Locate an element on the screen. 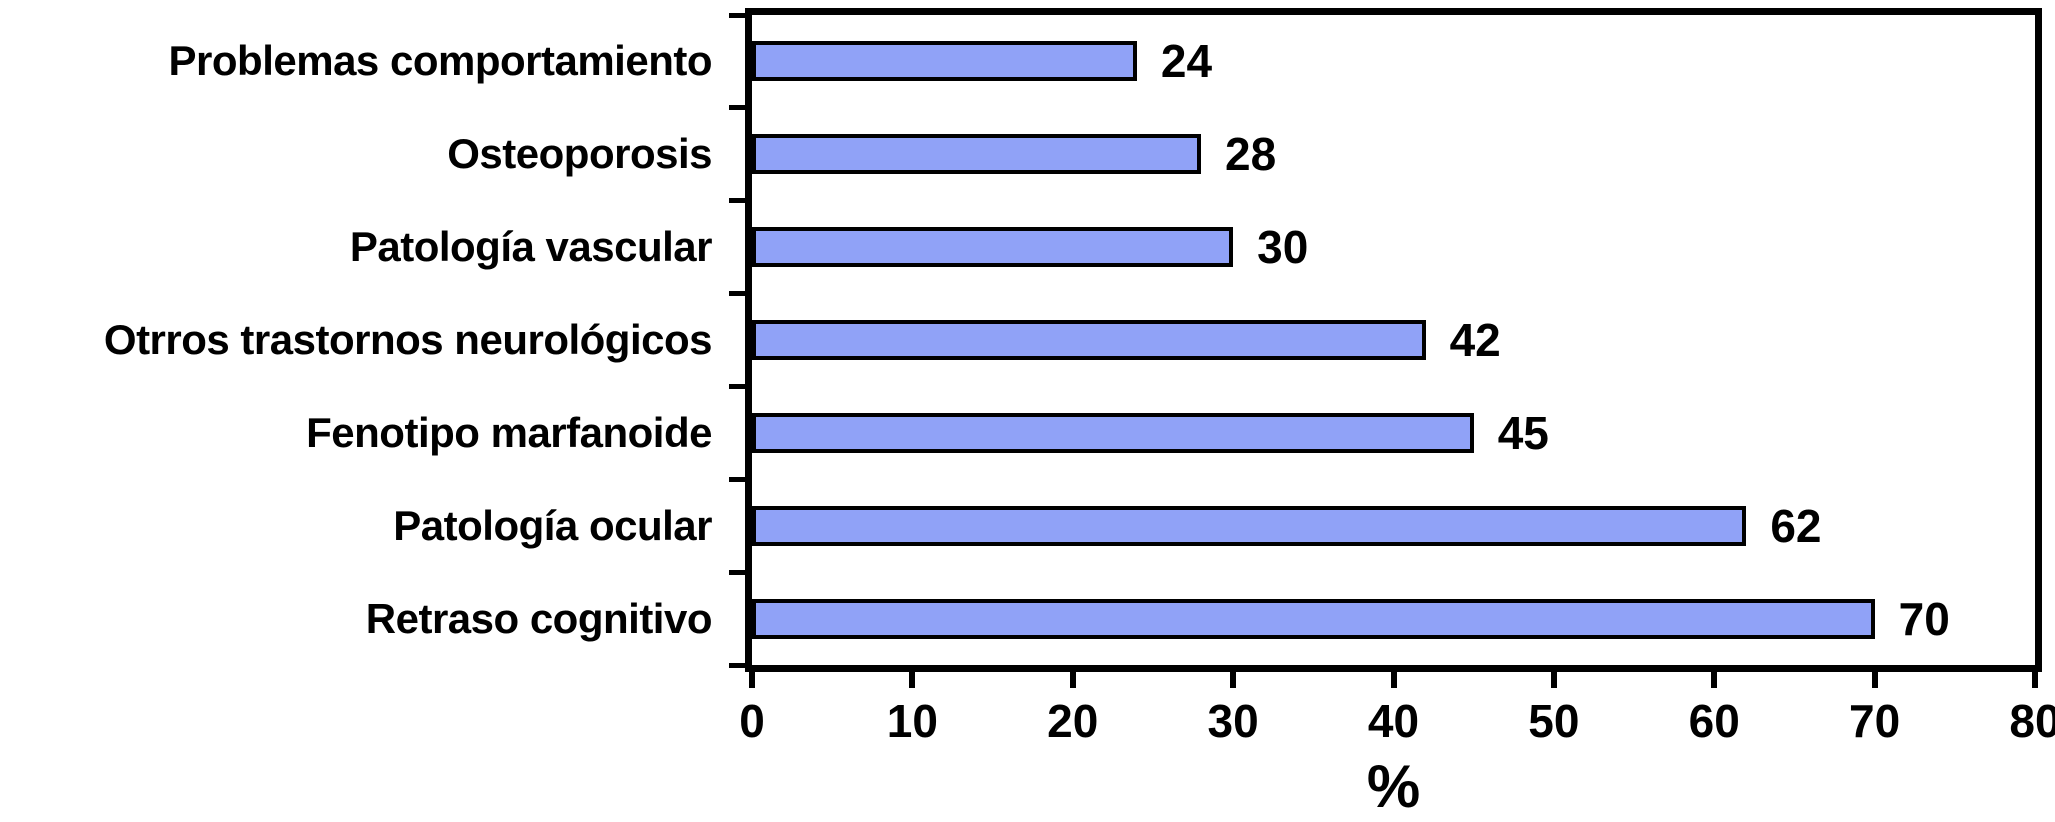 The width and height of the screenshot is (2055, 822). category-label: Patología ocular is located at coordinates (552, 525).